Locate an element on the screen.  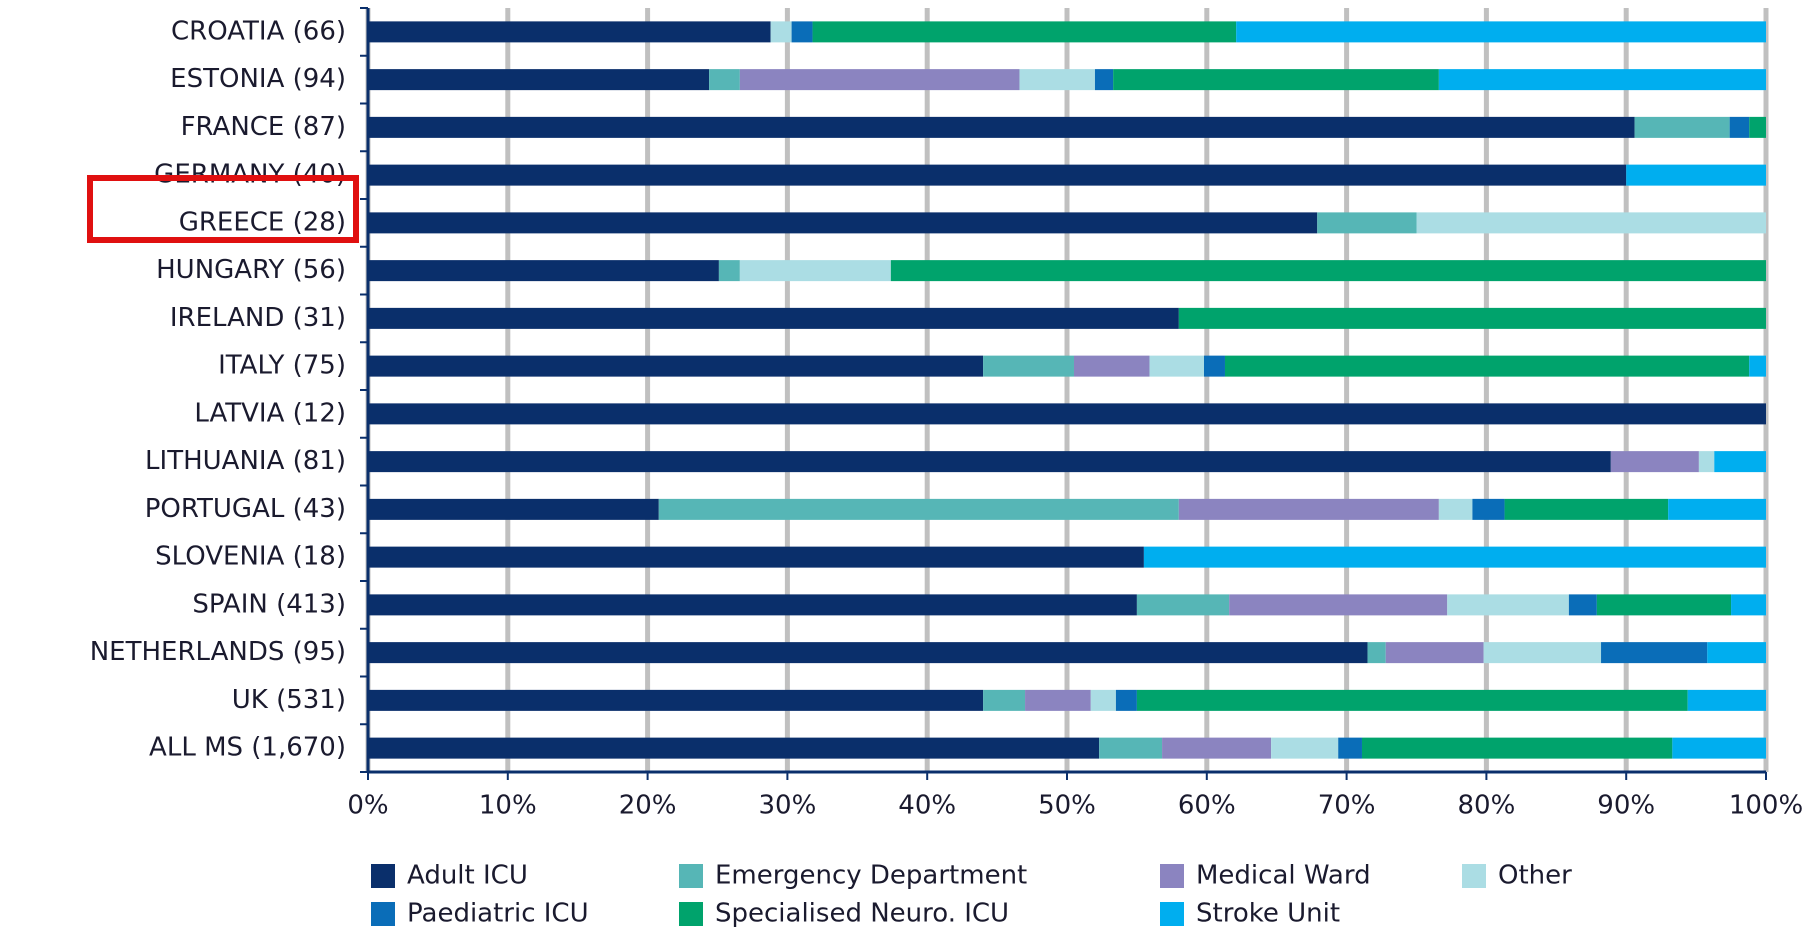
x-tick-label: 80% is located at coordinates (1487, 806).